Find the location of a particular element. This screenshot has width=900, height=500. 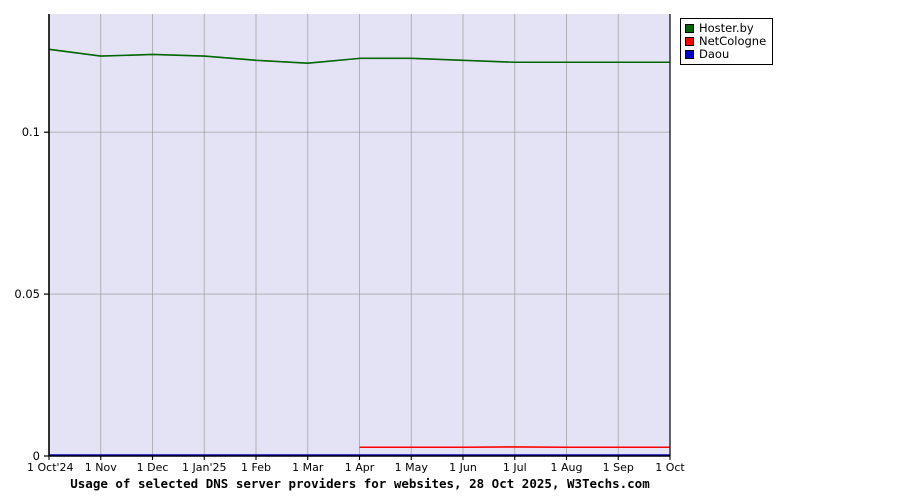

legend-swatch-netcologne-icon is located at coordinates (689, 41).